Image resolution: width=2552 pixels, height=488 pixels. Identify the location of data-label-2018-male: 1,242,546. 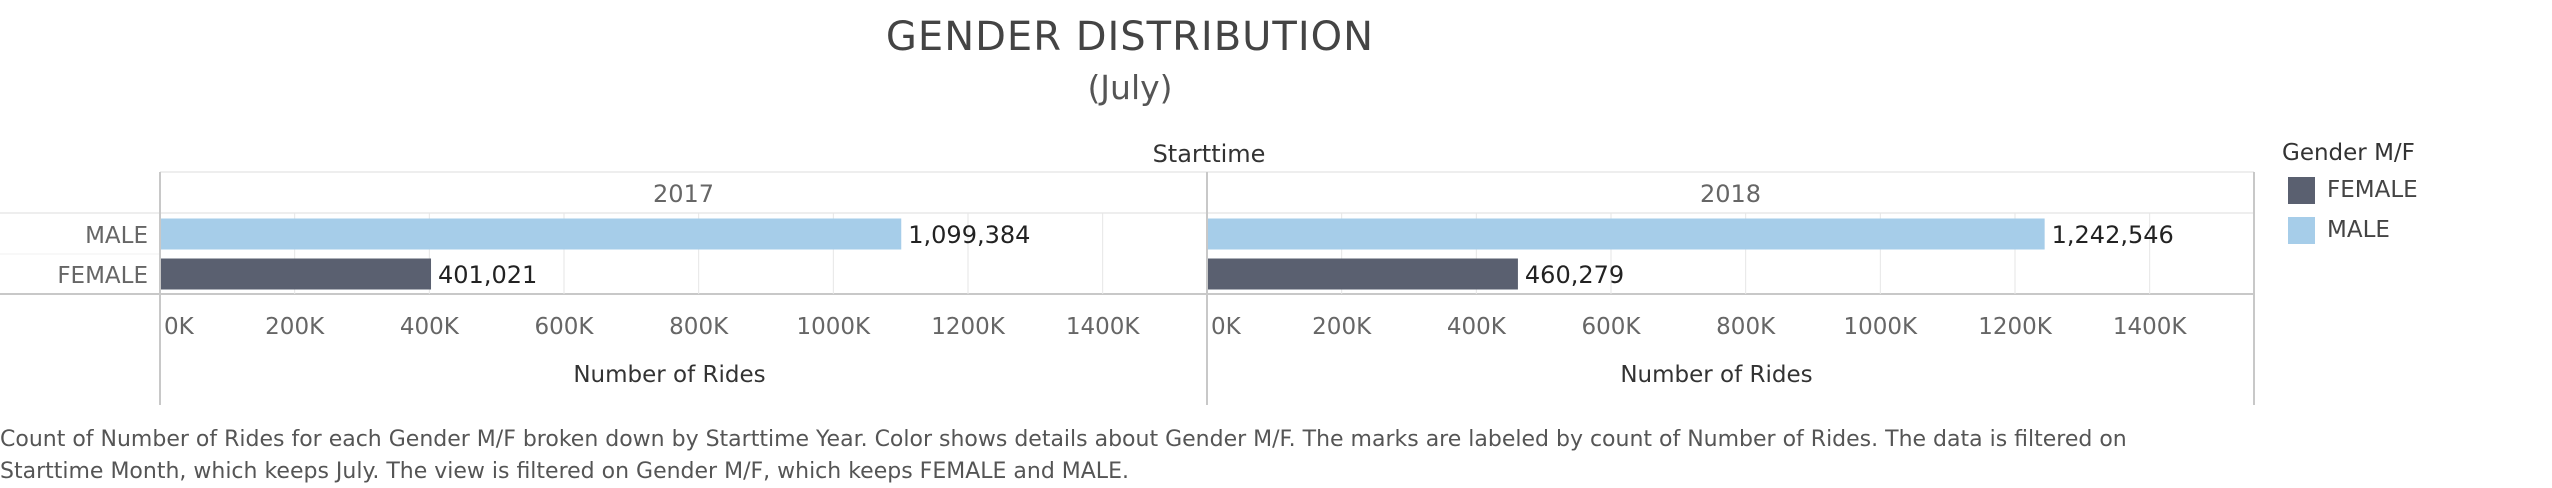
(2113, 235).